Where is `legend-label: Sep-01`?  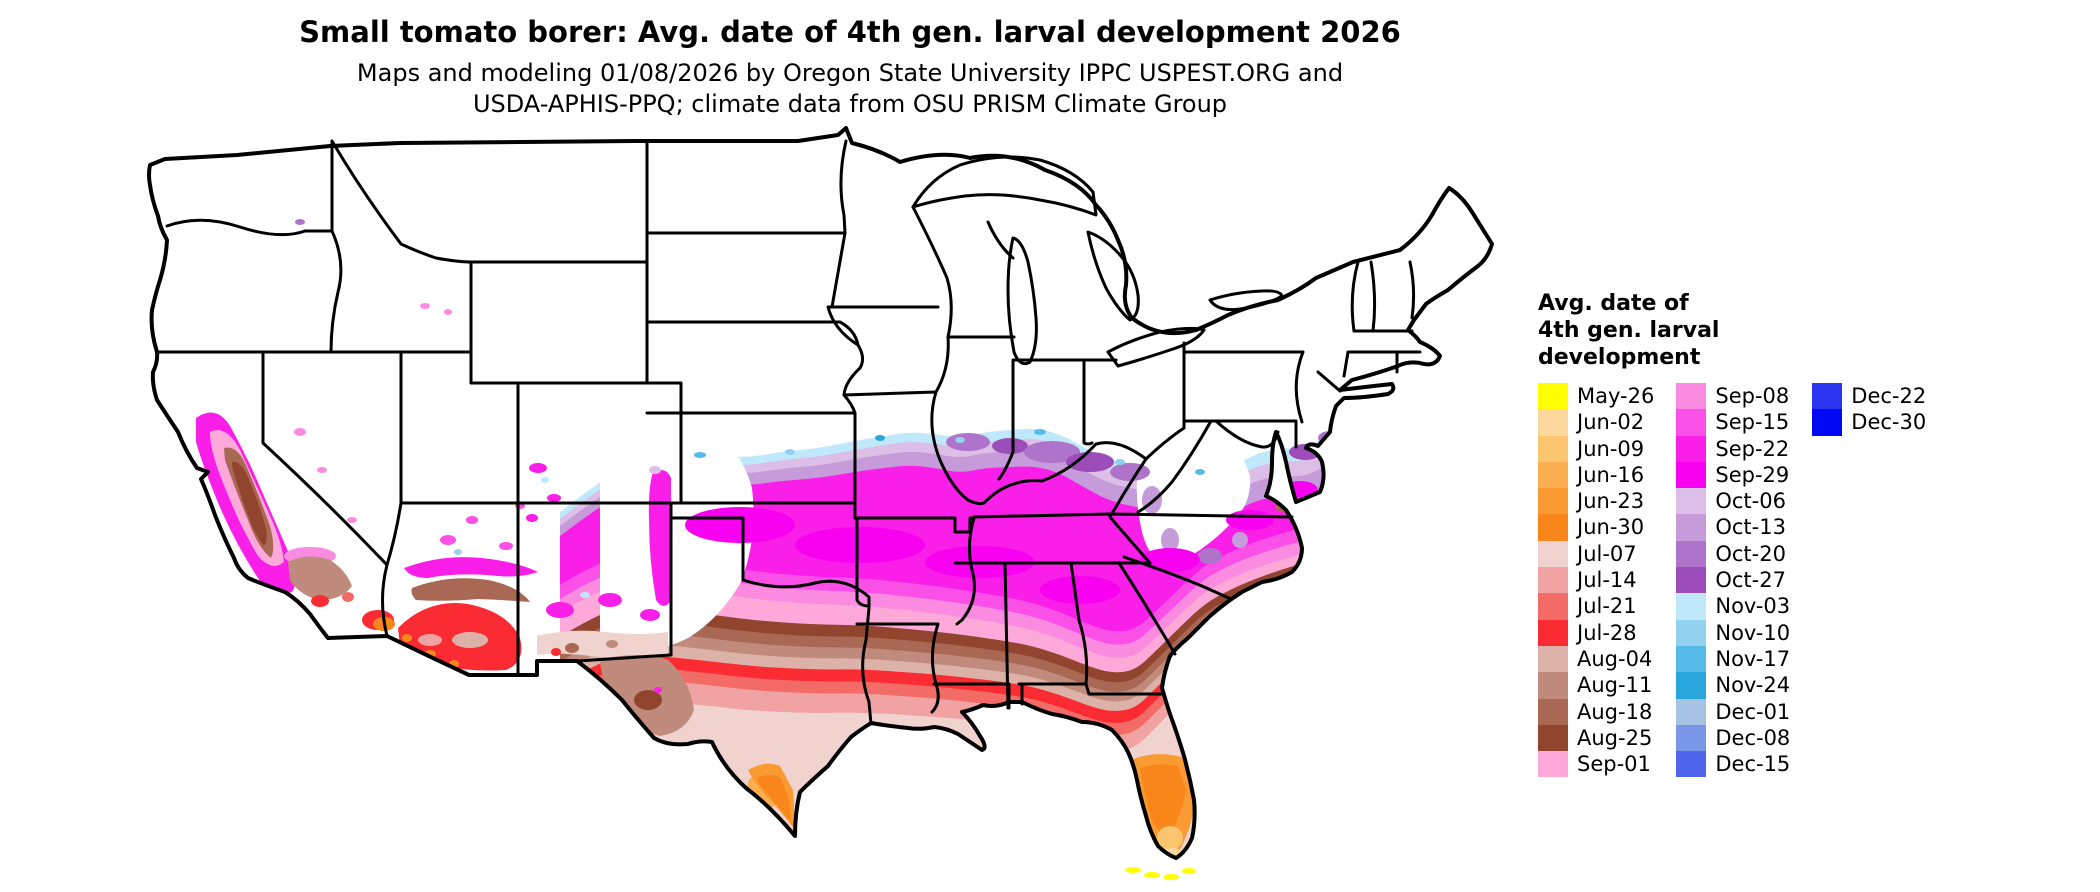 legend-label: Sep-01 is located at coordinates (1614, 764).